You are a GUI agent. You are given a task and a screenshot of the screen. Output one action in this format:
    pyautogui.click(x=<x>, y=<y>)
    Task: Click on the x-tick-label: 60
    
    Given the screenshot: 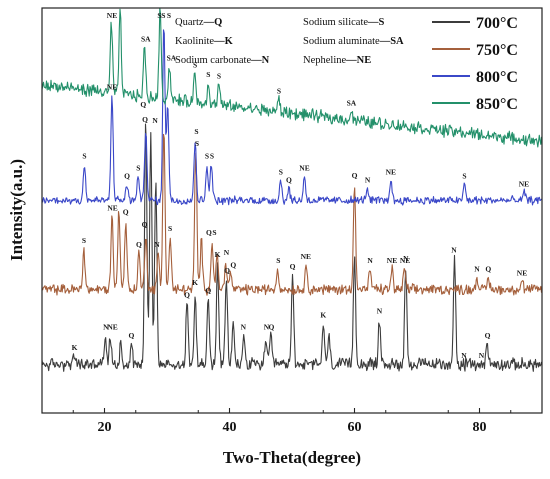 What is the action you would take?
    pyautogui.click(x=355, y=427)
    